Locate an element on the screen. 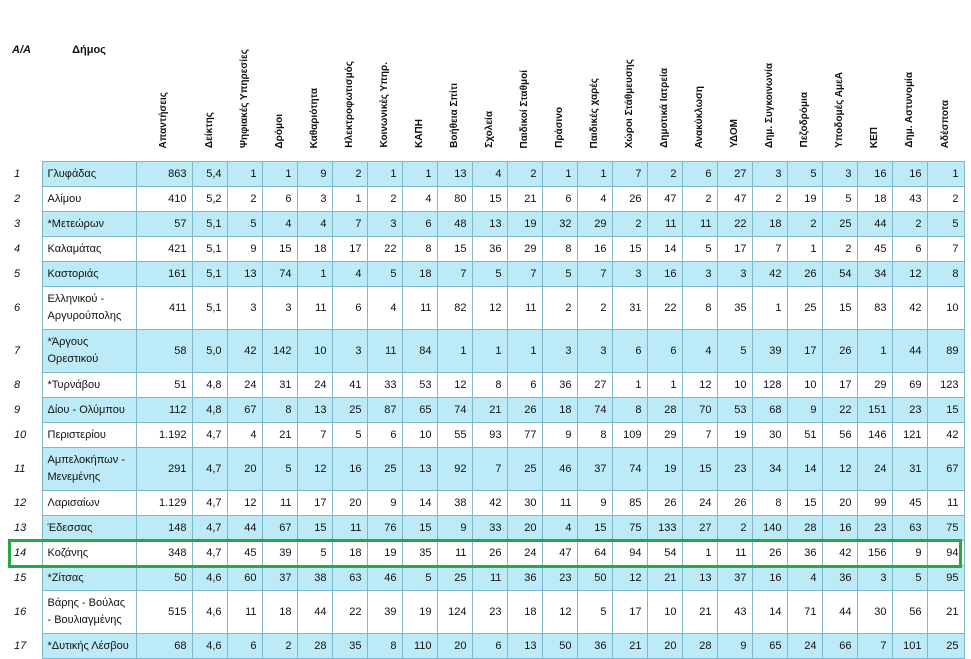  column-header-label: ΚΕΠ is located at coordinates (874, 137).